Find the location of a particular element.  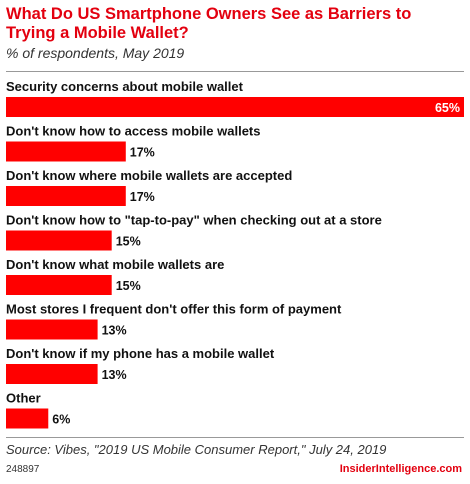

brand-logo: InsiderIntelligence.com is located at coordinates (400, 469).